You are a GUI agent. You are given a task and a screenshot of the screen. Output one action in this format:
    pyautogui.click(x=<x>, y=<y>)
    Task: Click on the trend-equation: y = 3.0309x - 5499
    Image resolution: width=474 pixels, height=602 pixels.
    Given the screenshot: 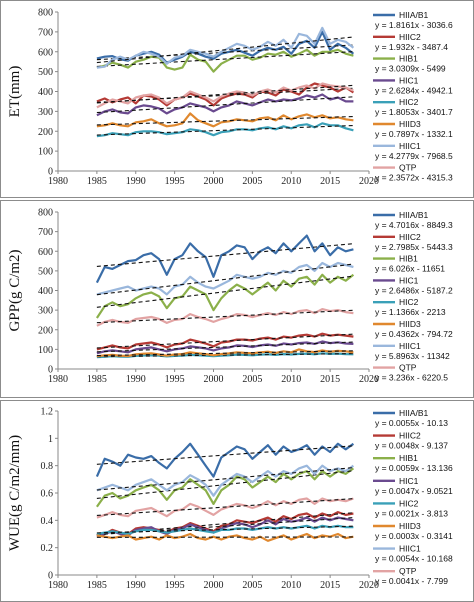 What is the action you would take?
    pyautogui.click(x=410, y=69)
    